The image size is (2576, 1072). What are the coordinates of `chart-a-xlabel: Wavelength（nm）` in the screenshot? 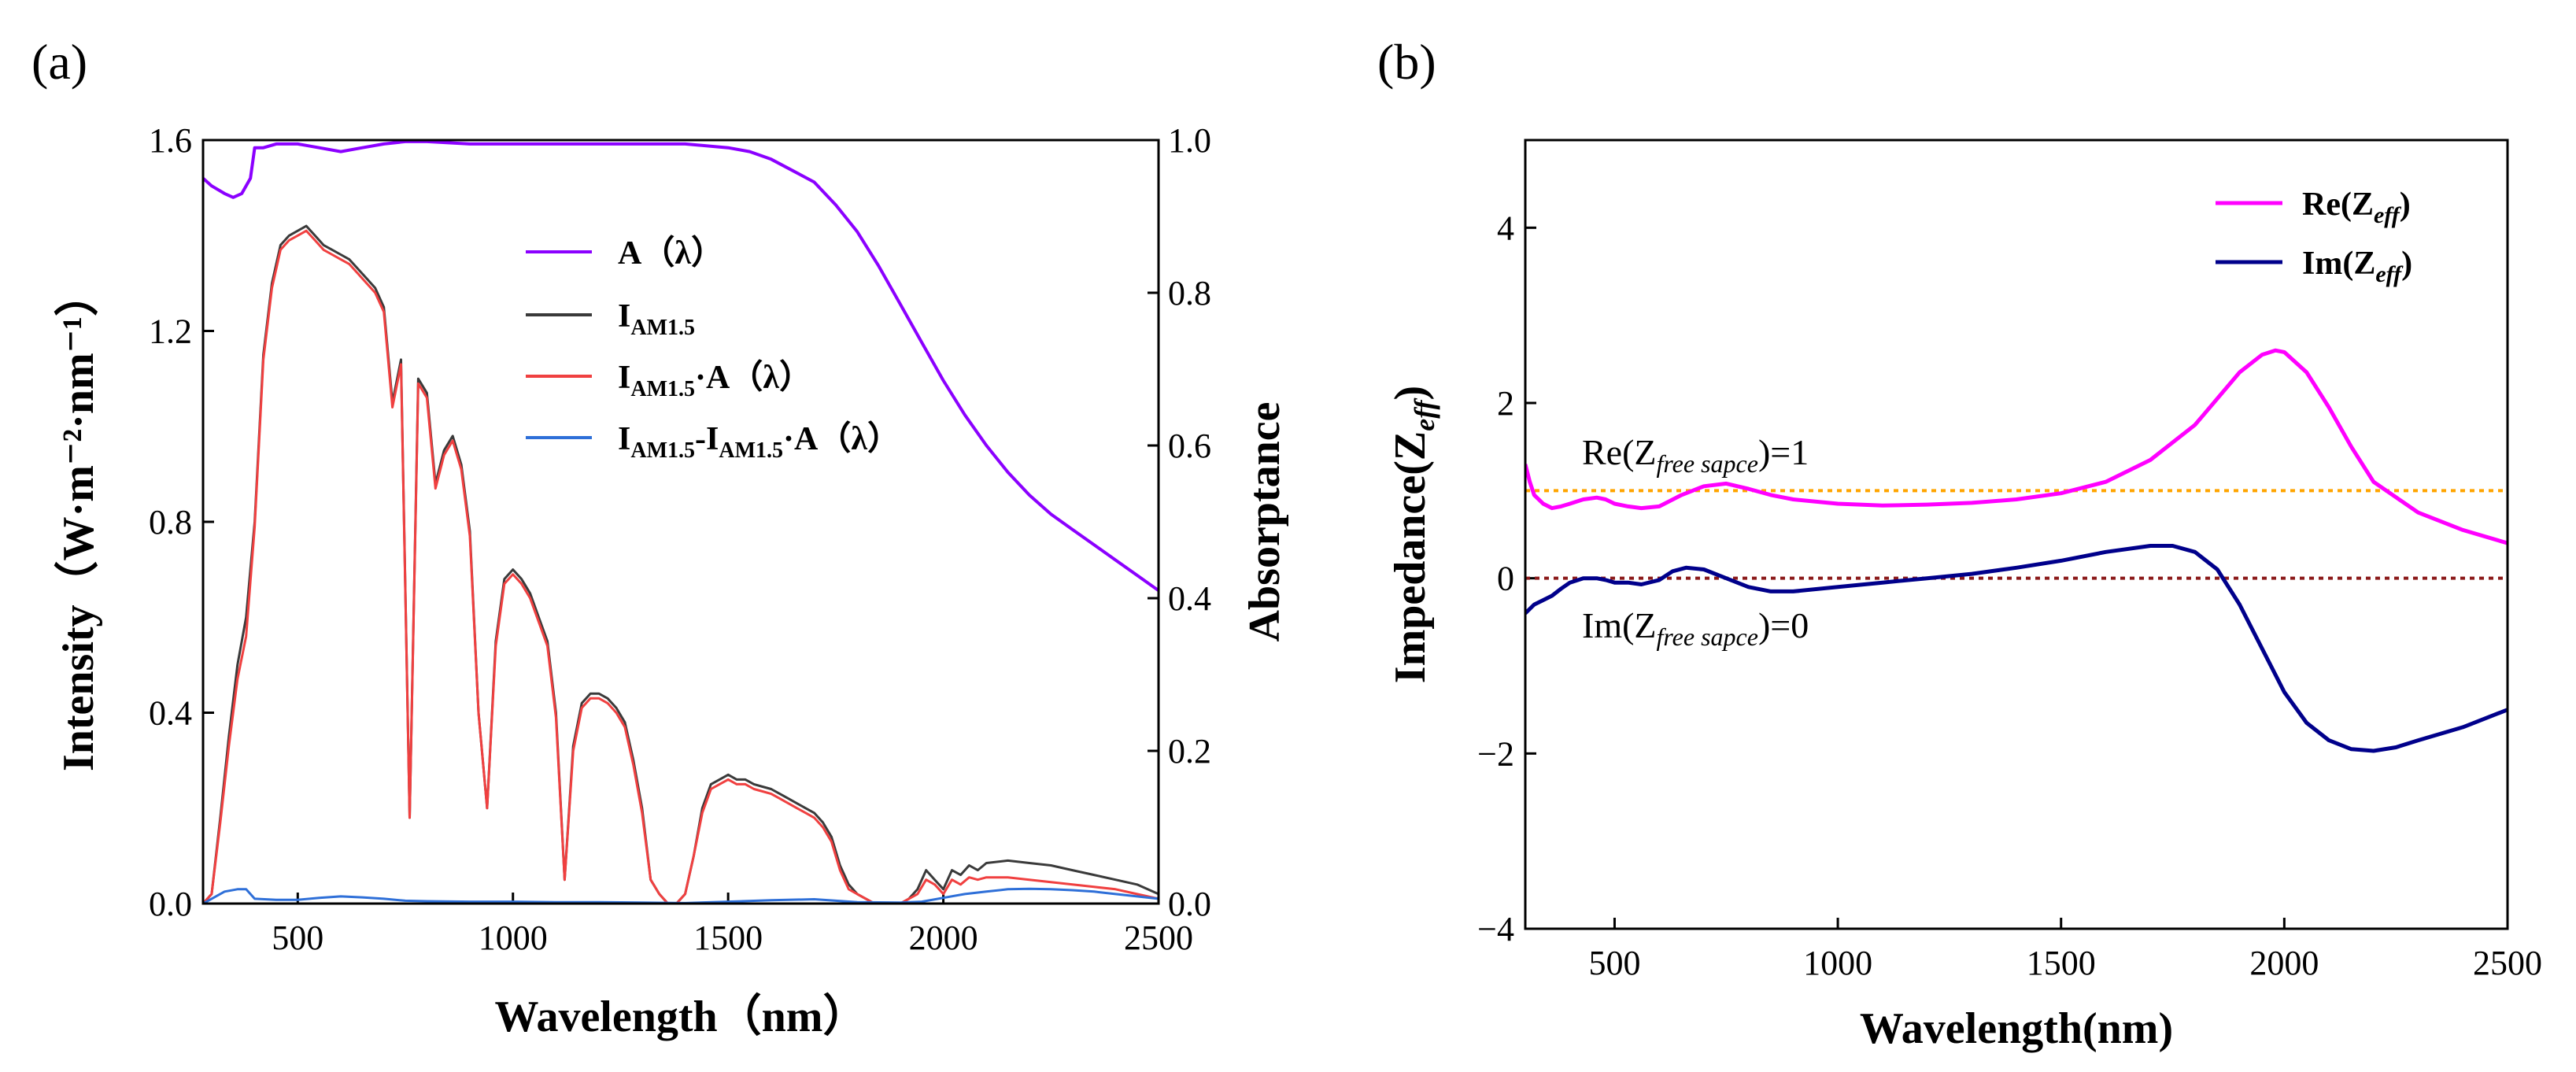 It's located at (681, 1016).